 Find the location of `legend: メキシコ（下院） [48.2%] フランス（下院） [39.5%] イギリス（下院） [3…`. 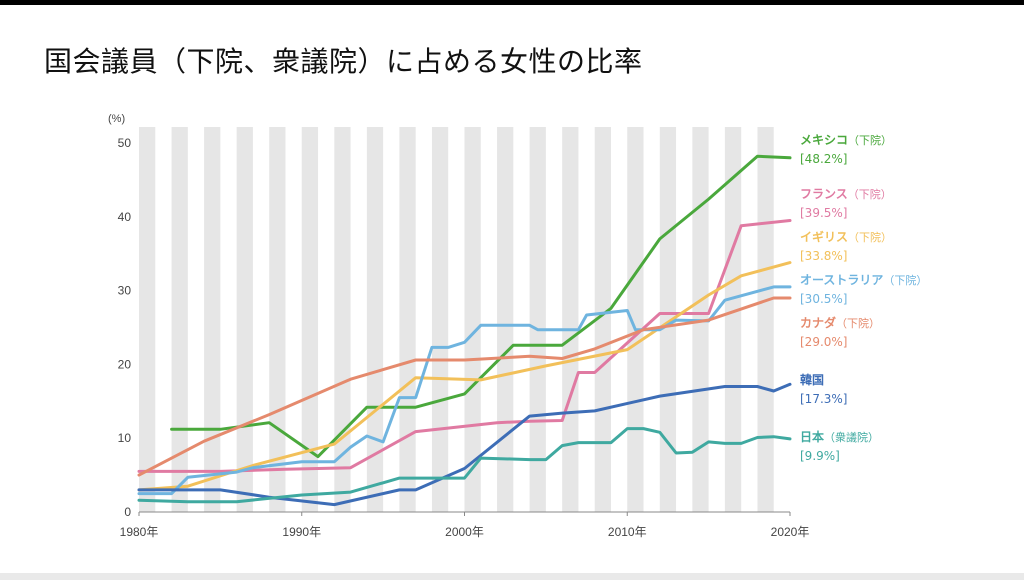

legend: メキシコ（下院） [48.2%] フランス（下院） [39.5%] イギリス（下院） [3… is located at coordinates (863, 298).